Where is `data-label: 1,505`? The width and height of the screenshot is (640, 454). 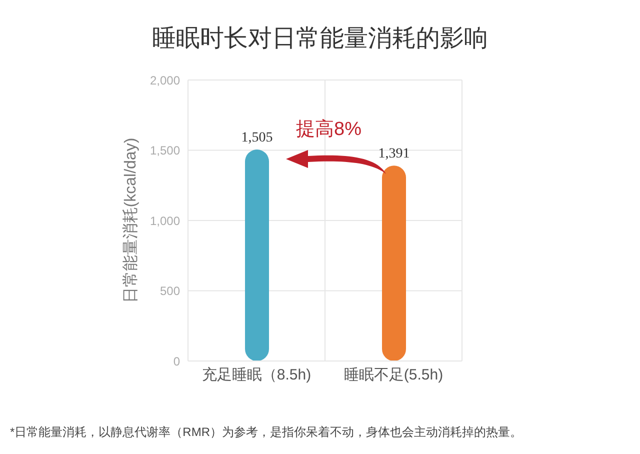 data-label: 1,505 is located at coordinates (257, 138).